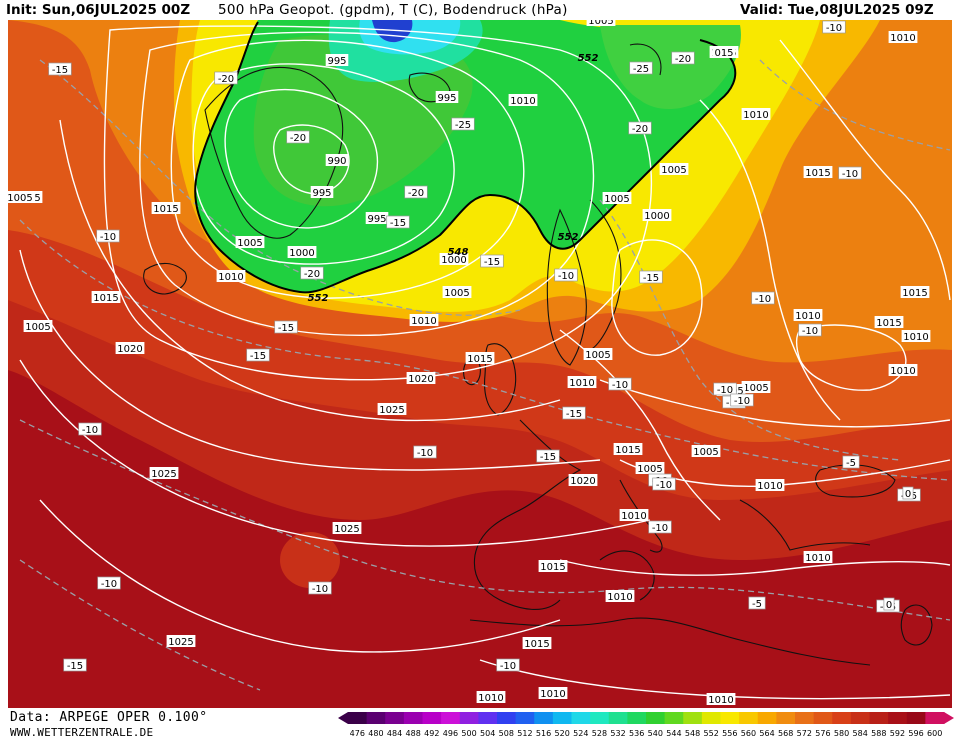 The image size is (959, 741). Describe the element at coordinates (748, 733) in the screenshot. I see `scale-tick-label: 560` at that location.